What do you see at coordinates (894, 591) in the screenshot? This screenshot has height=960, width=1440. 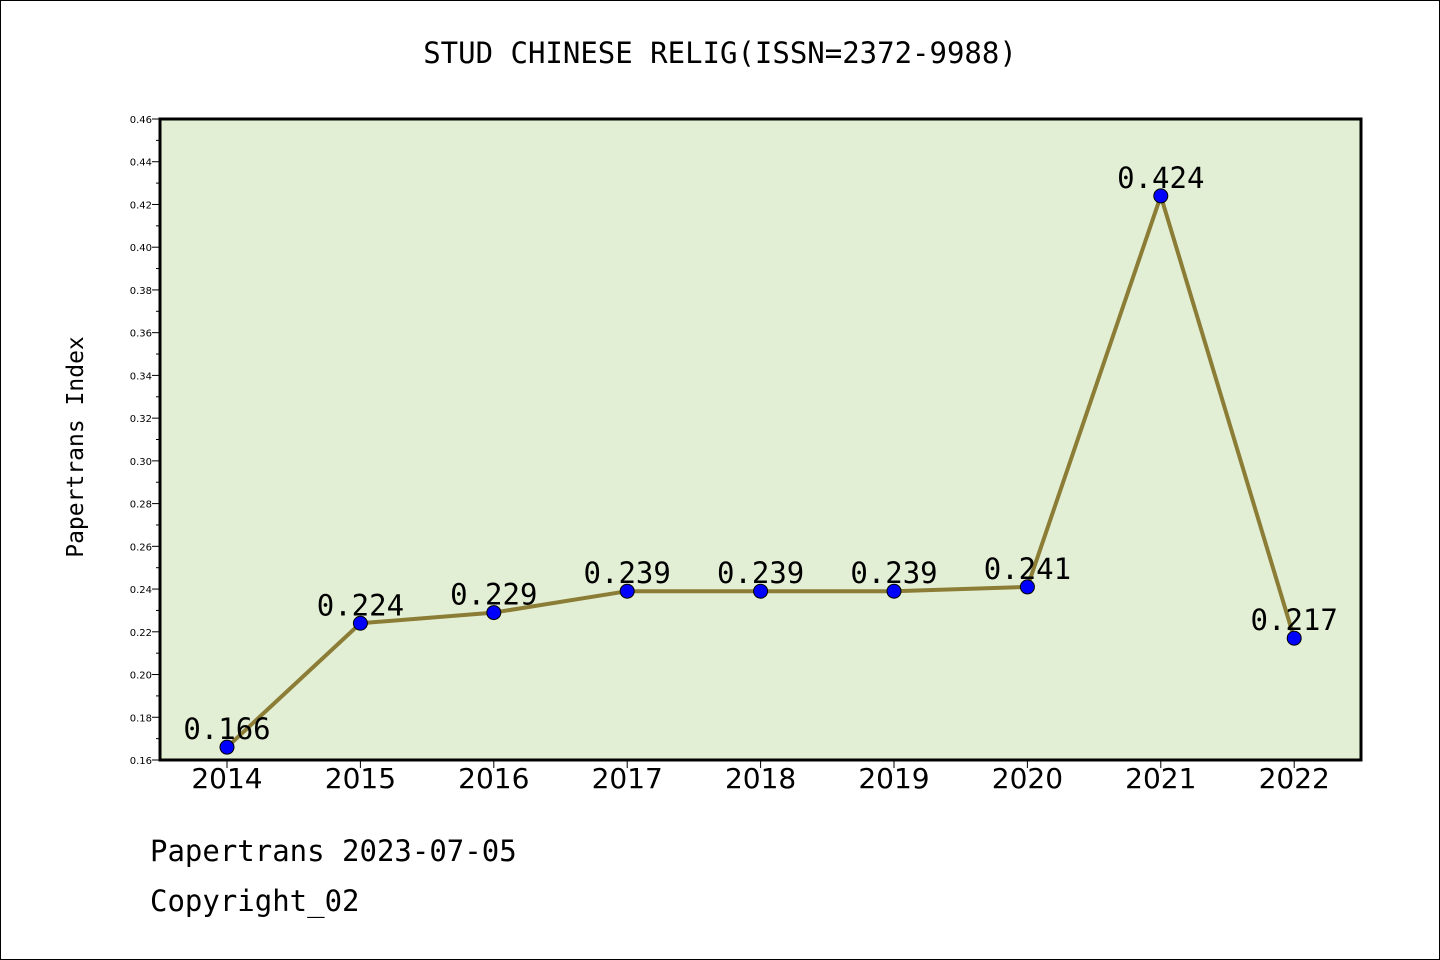 I see `data-point-2019` at bounding box center [894, 591].